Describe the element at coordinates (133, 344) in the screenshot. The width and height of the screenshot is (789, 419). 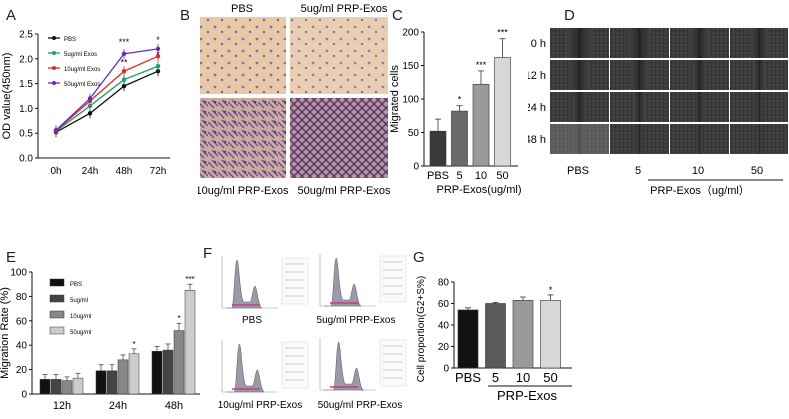
I see `chart-e-sig-1-3: *` at that location.